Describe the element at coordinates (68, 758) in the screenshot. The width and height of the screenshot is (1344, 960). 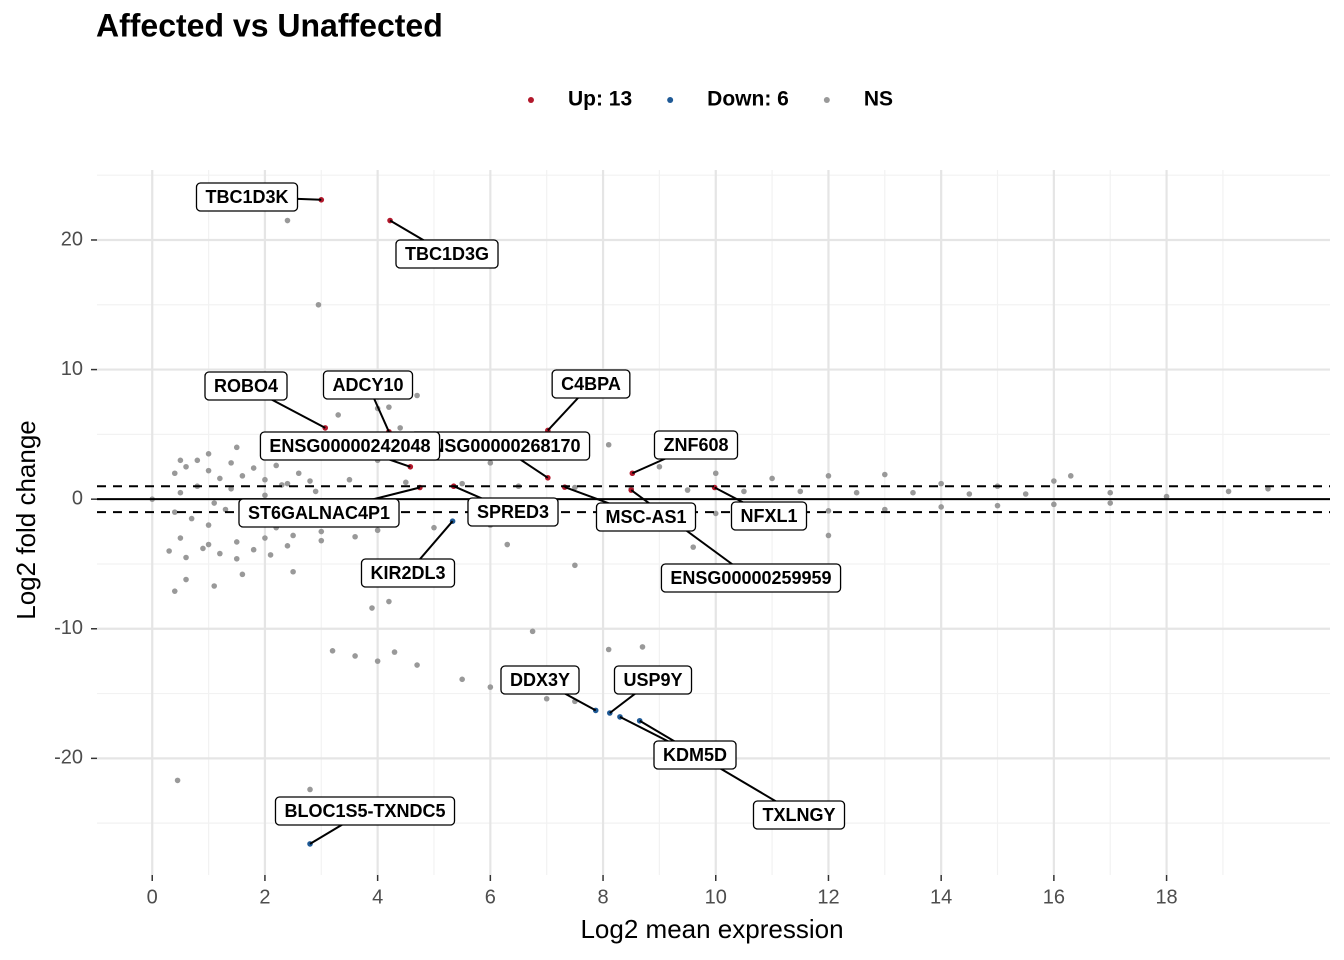
I see `y-tick-label: -20` at that location.